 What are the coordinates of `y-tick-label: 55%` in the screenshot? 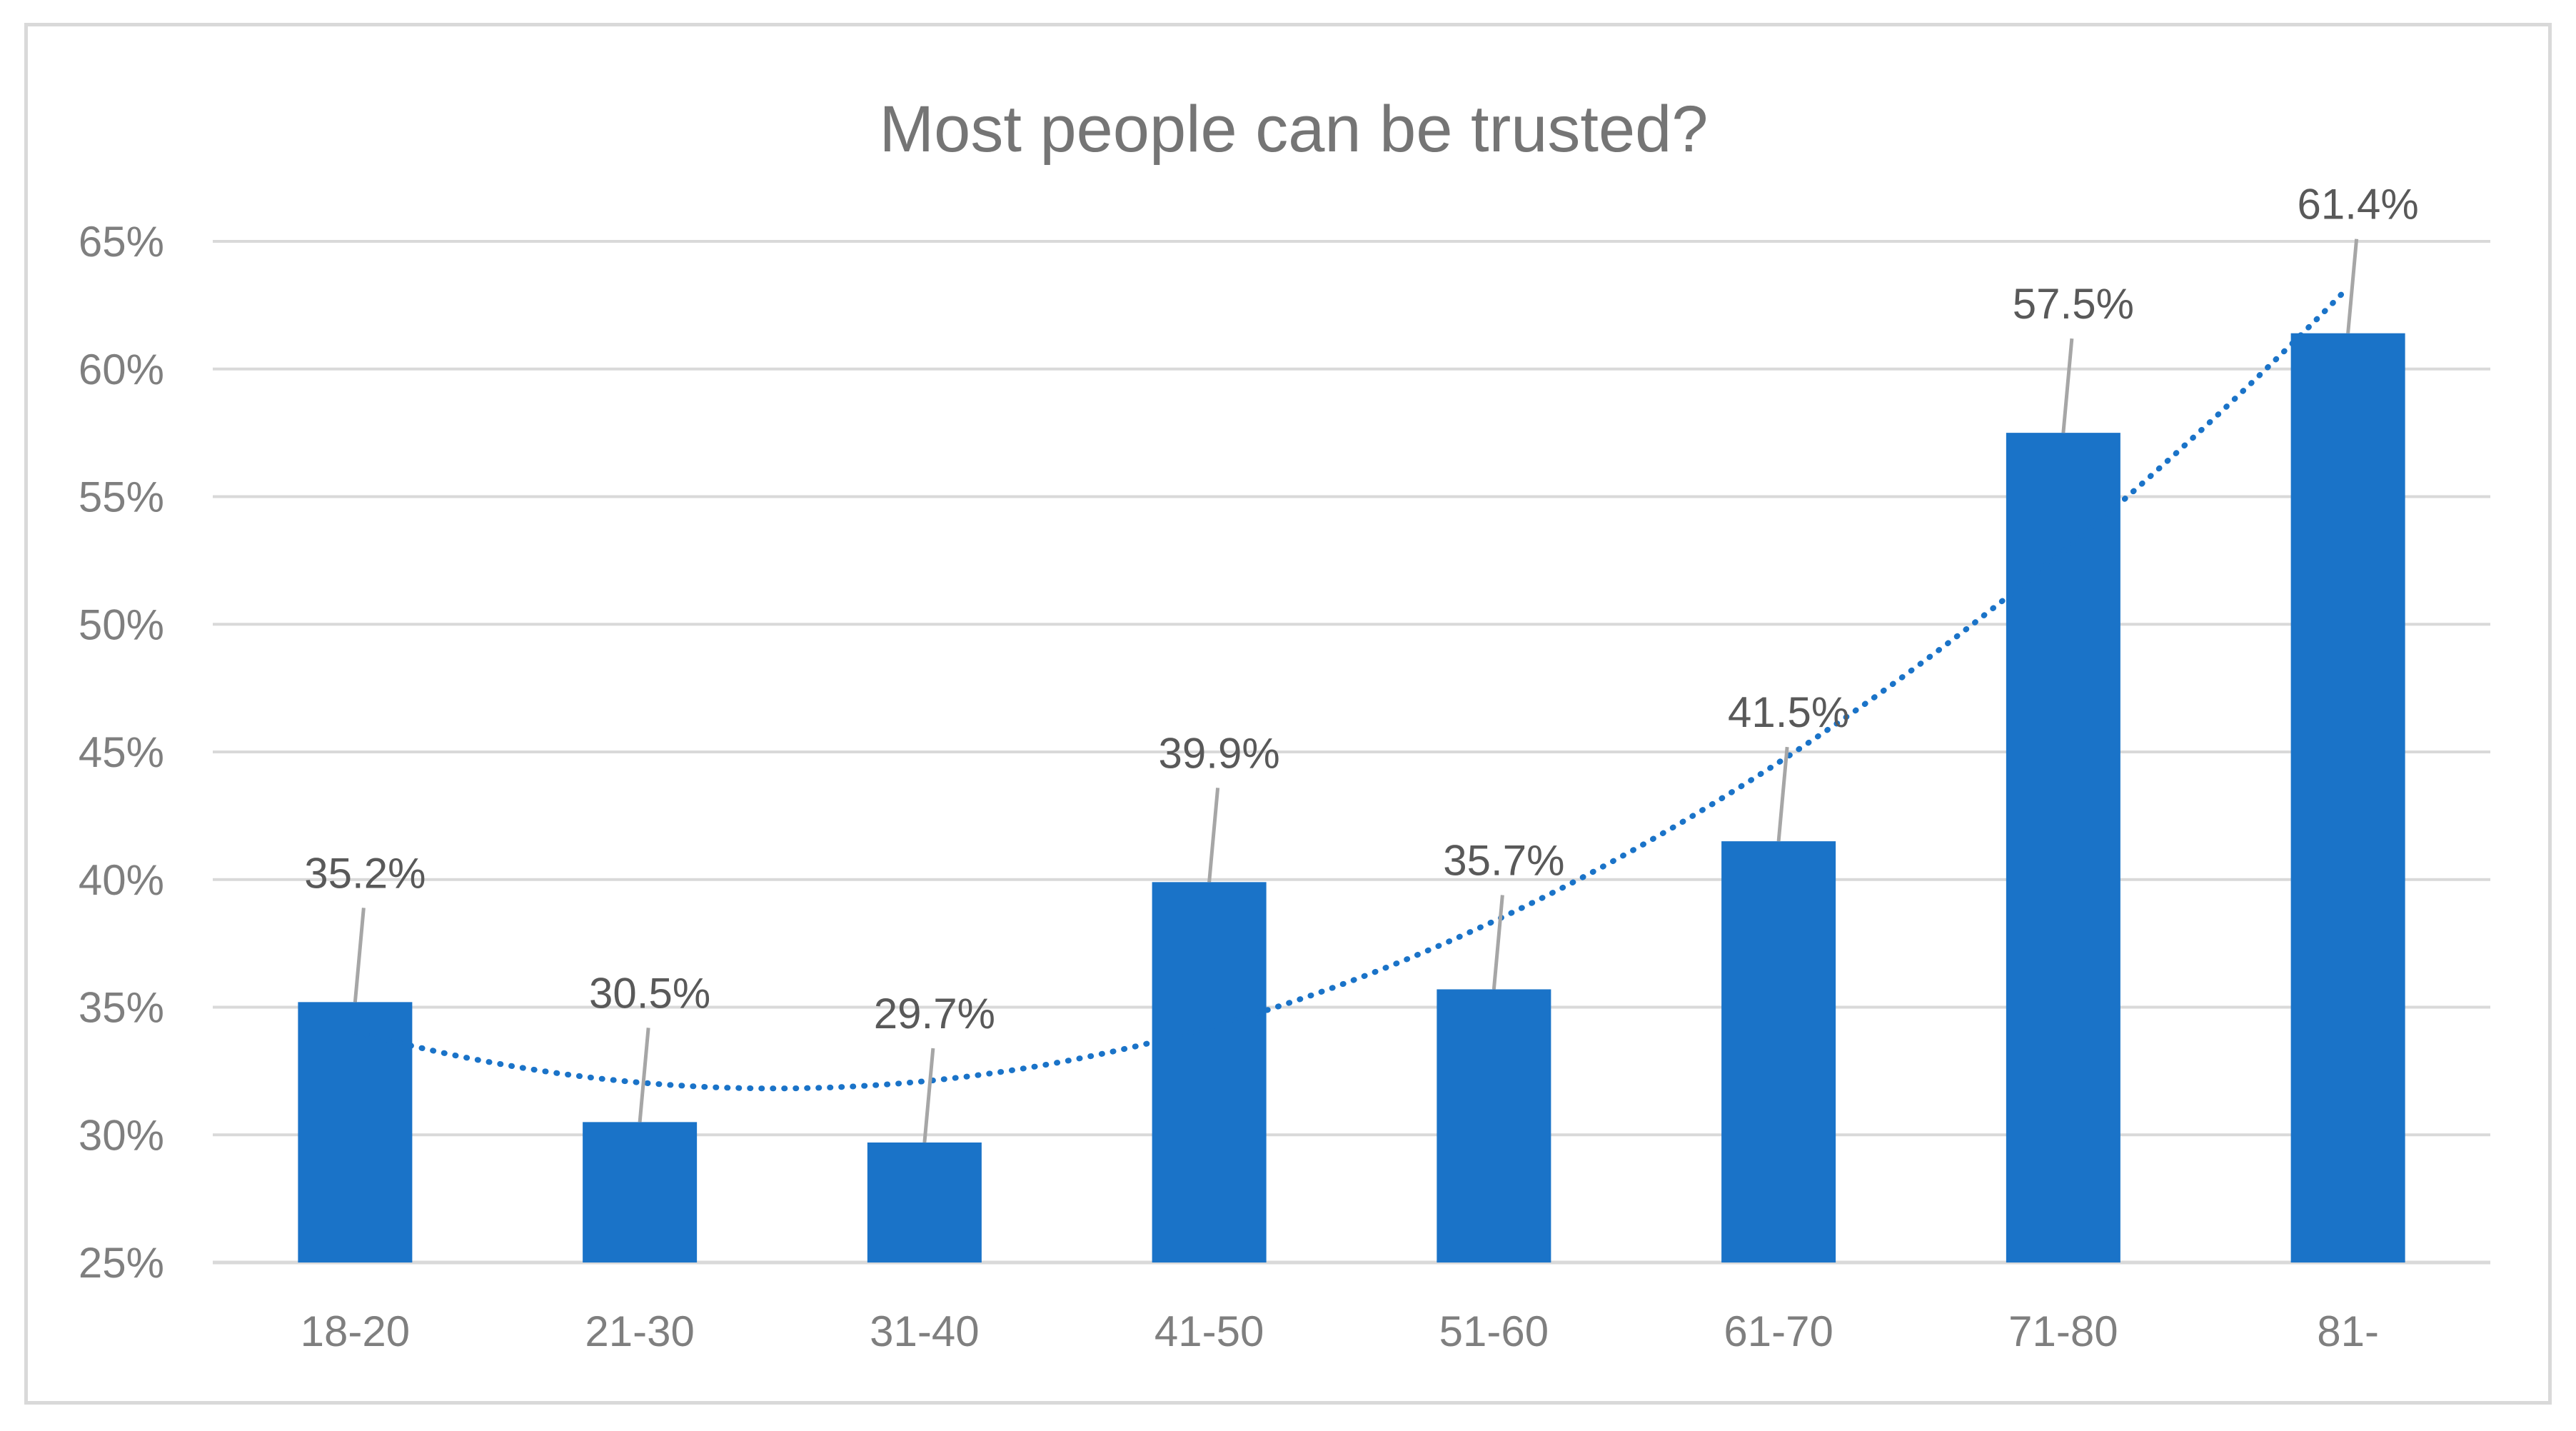 It's located at (122, 497).